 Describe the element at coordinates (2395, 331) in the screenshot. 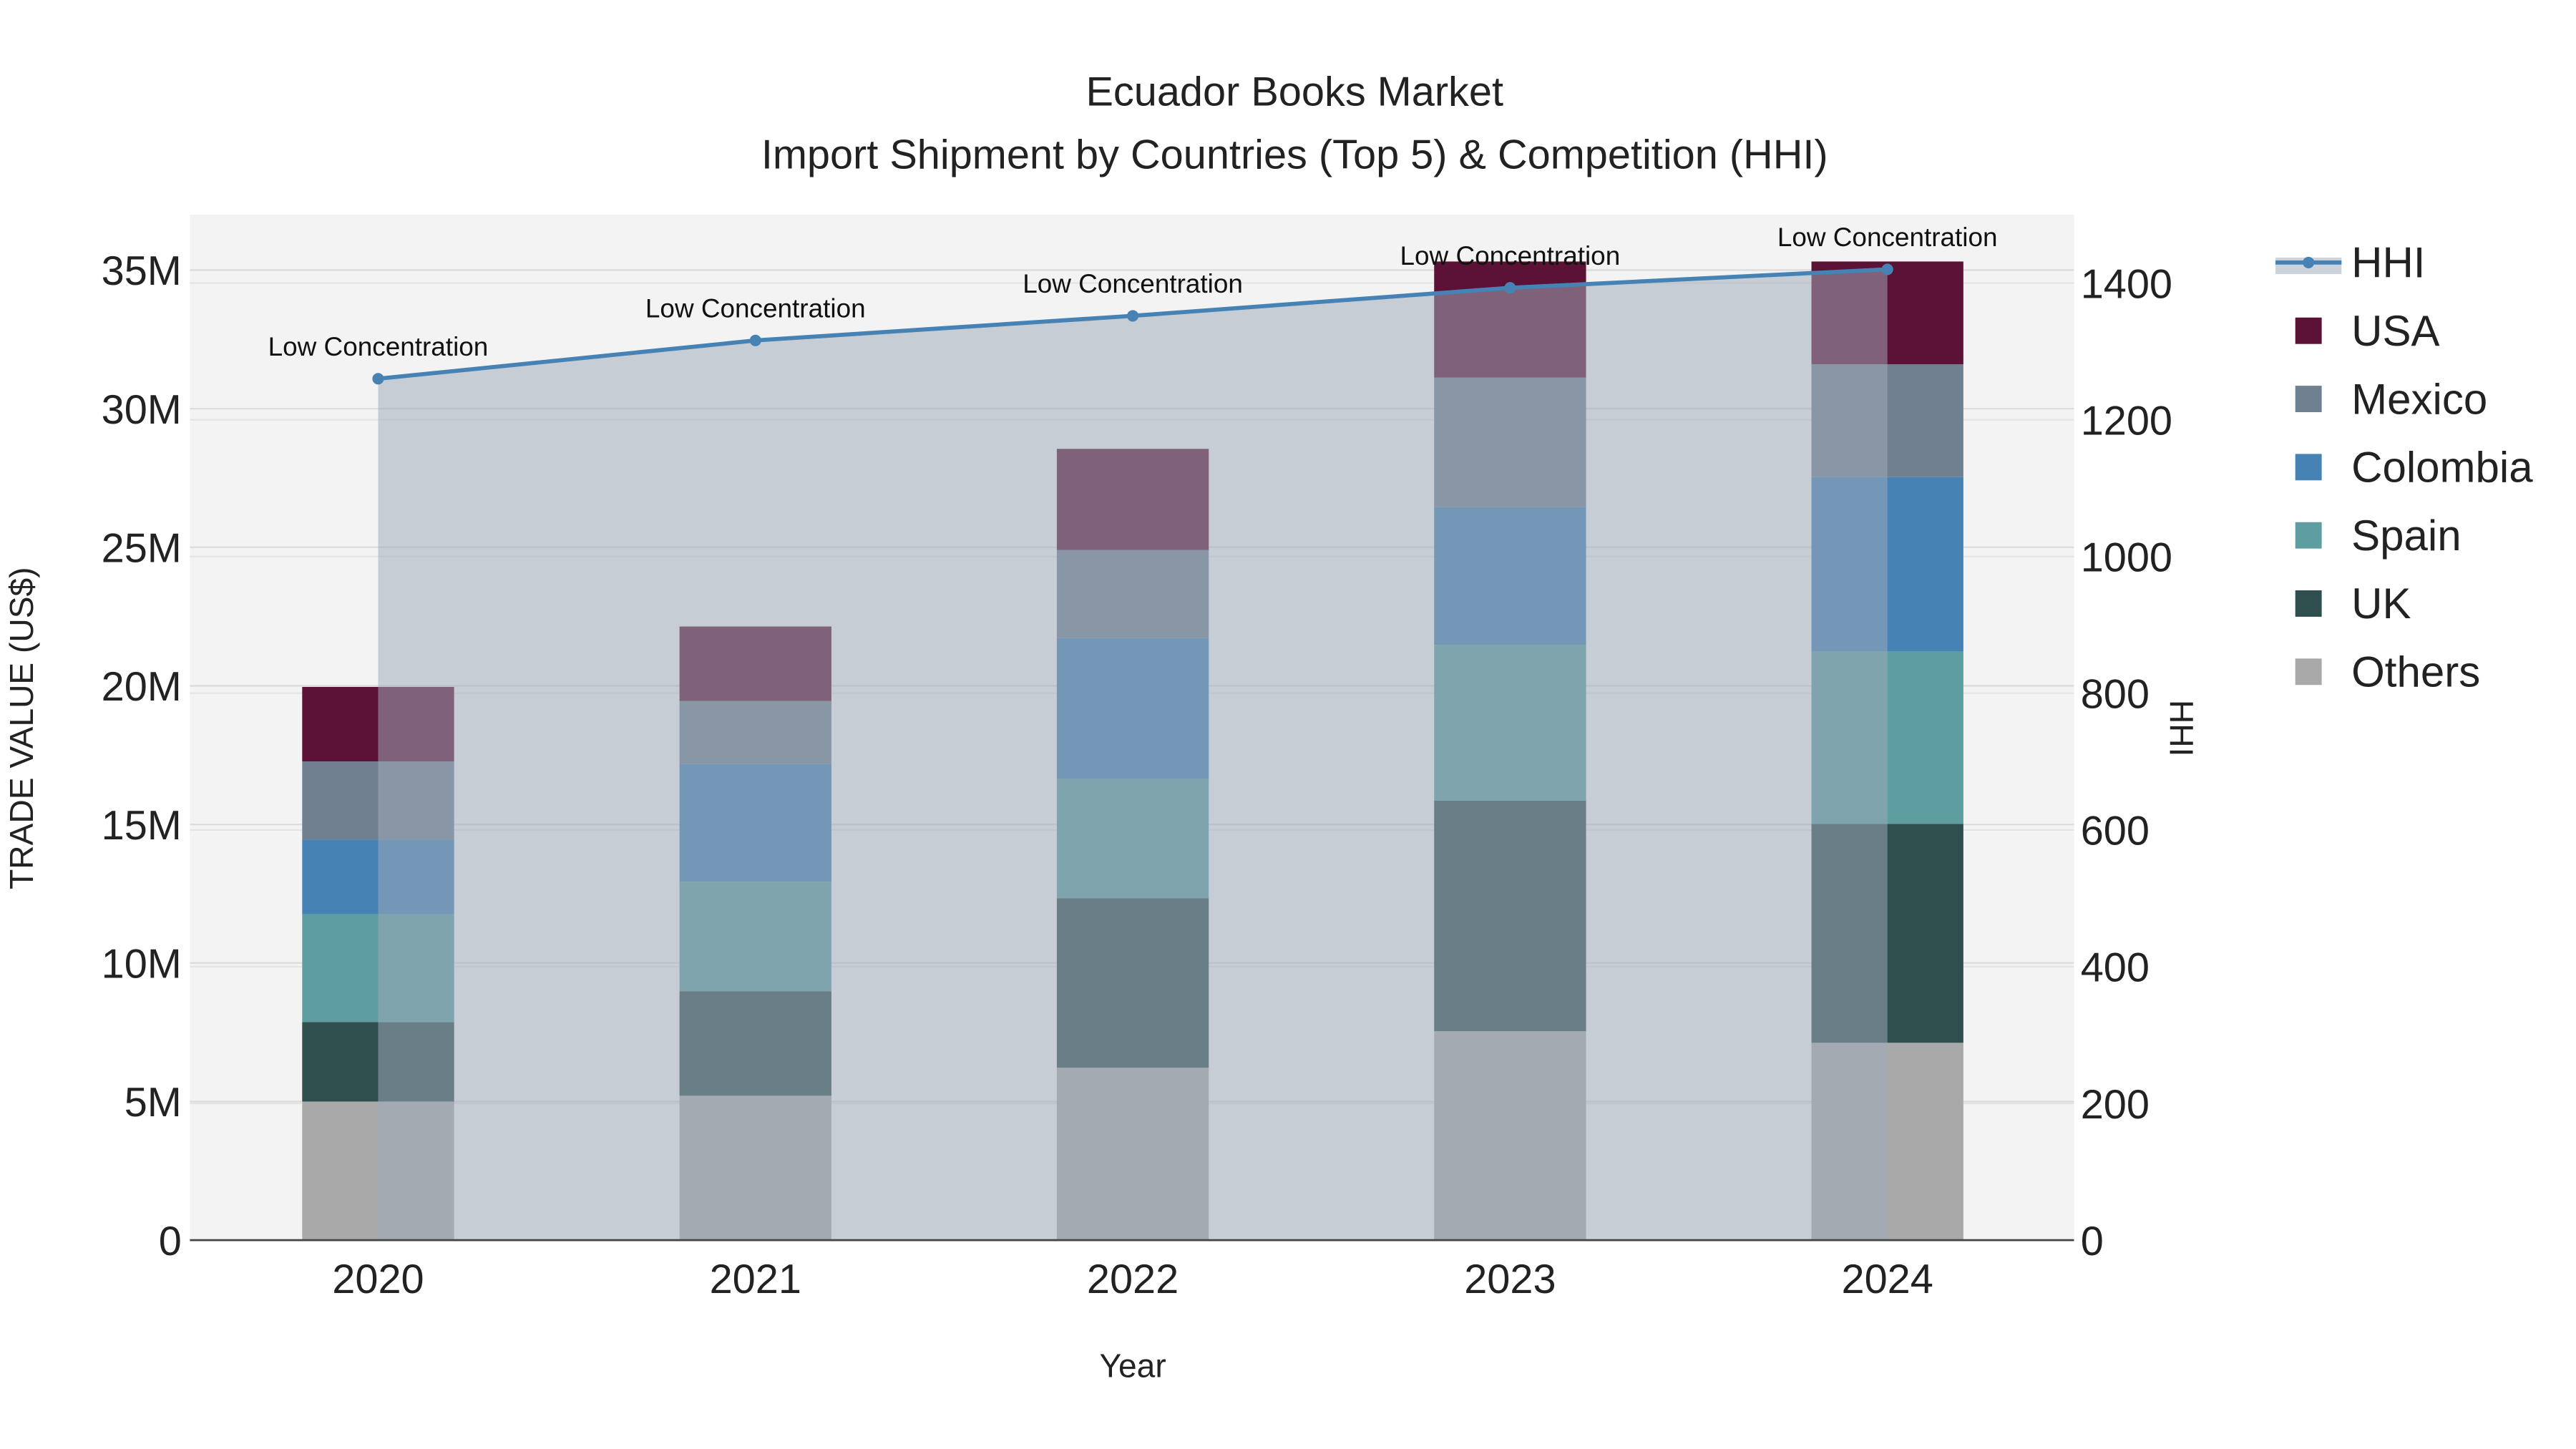

I see `legend-label: USA` at that location.